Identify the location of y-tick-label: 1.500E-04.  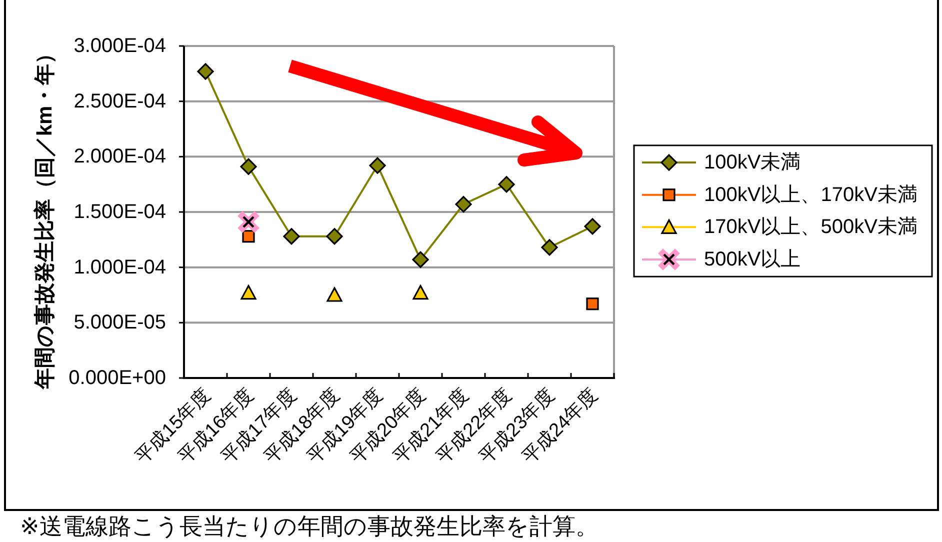
(120, 212).